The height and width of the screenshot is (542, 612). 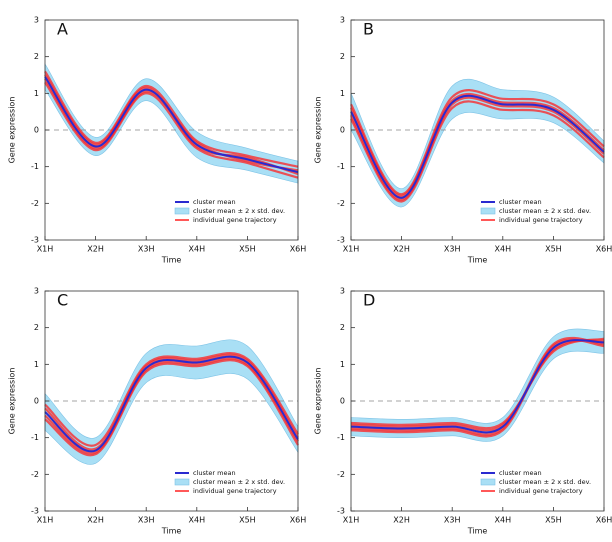 I want to click on panel-label: A, so click(x=62, y=29).